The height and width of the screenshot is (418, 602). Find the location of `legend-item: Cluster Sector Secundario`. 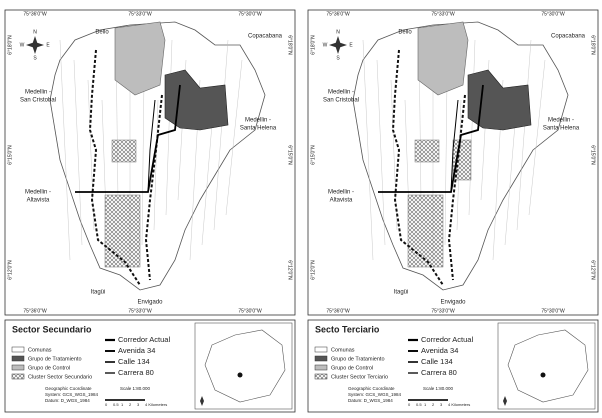

legend-item: Cluster Sector Secundario is located at coordinates (60, 377).